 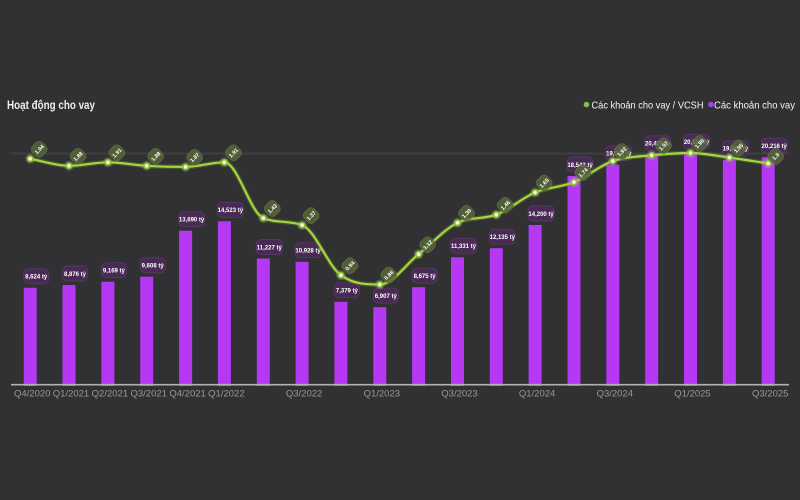 I want to click on svg-text: 1.97, so click(x=664, y=147).